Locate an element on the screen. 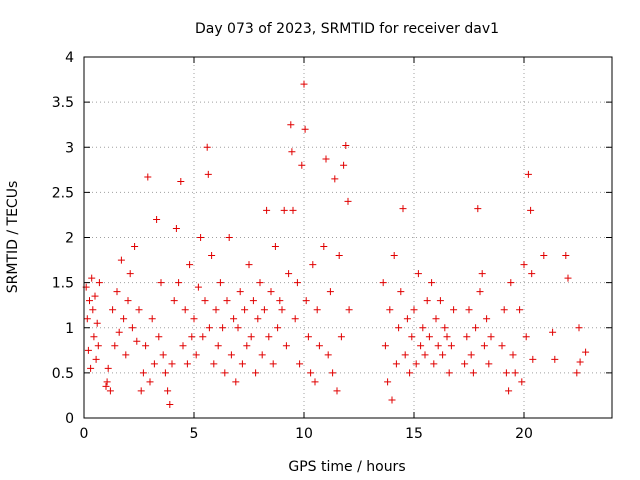  y-tick-label: 0 is located at coordinates (69, 419).